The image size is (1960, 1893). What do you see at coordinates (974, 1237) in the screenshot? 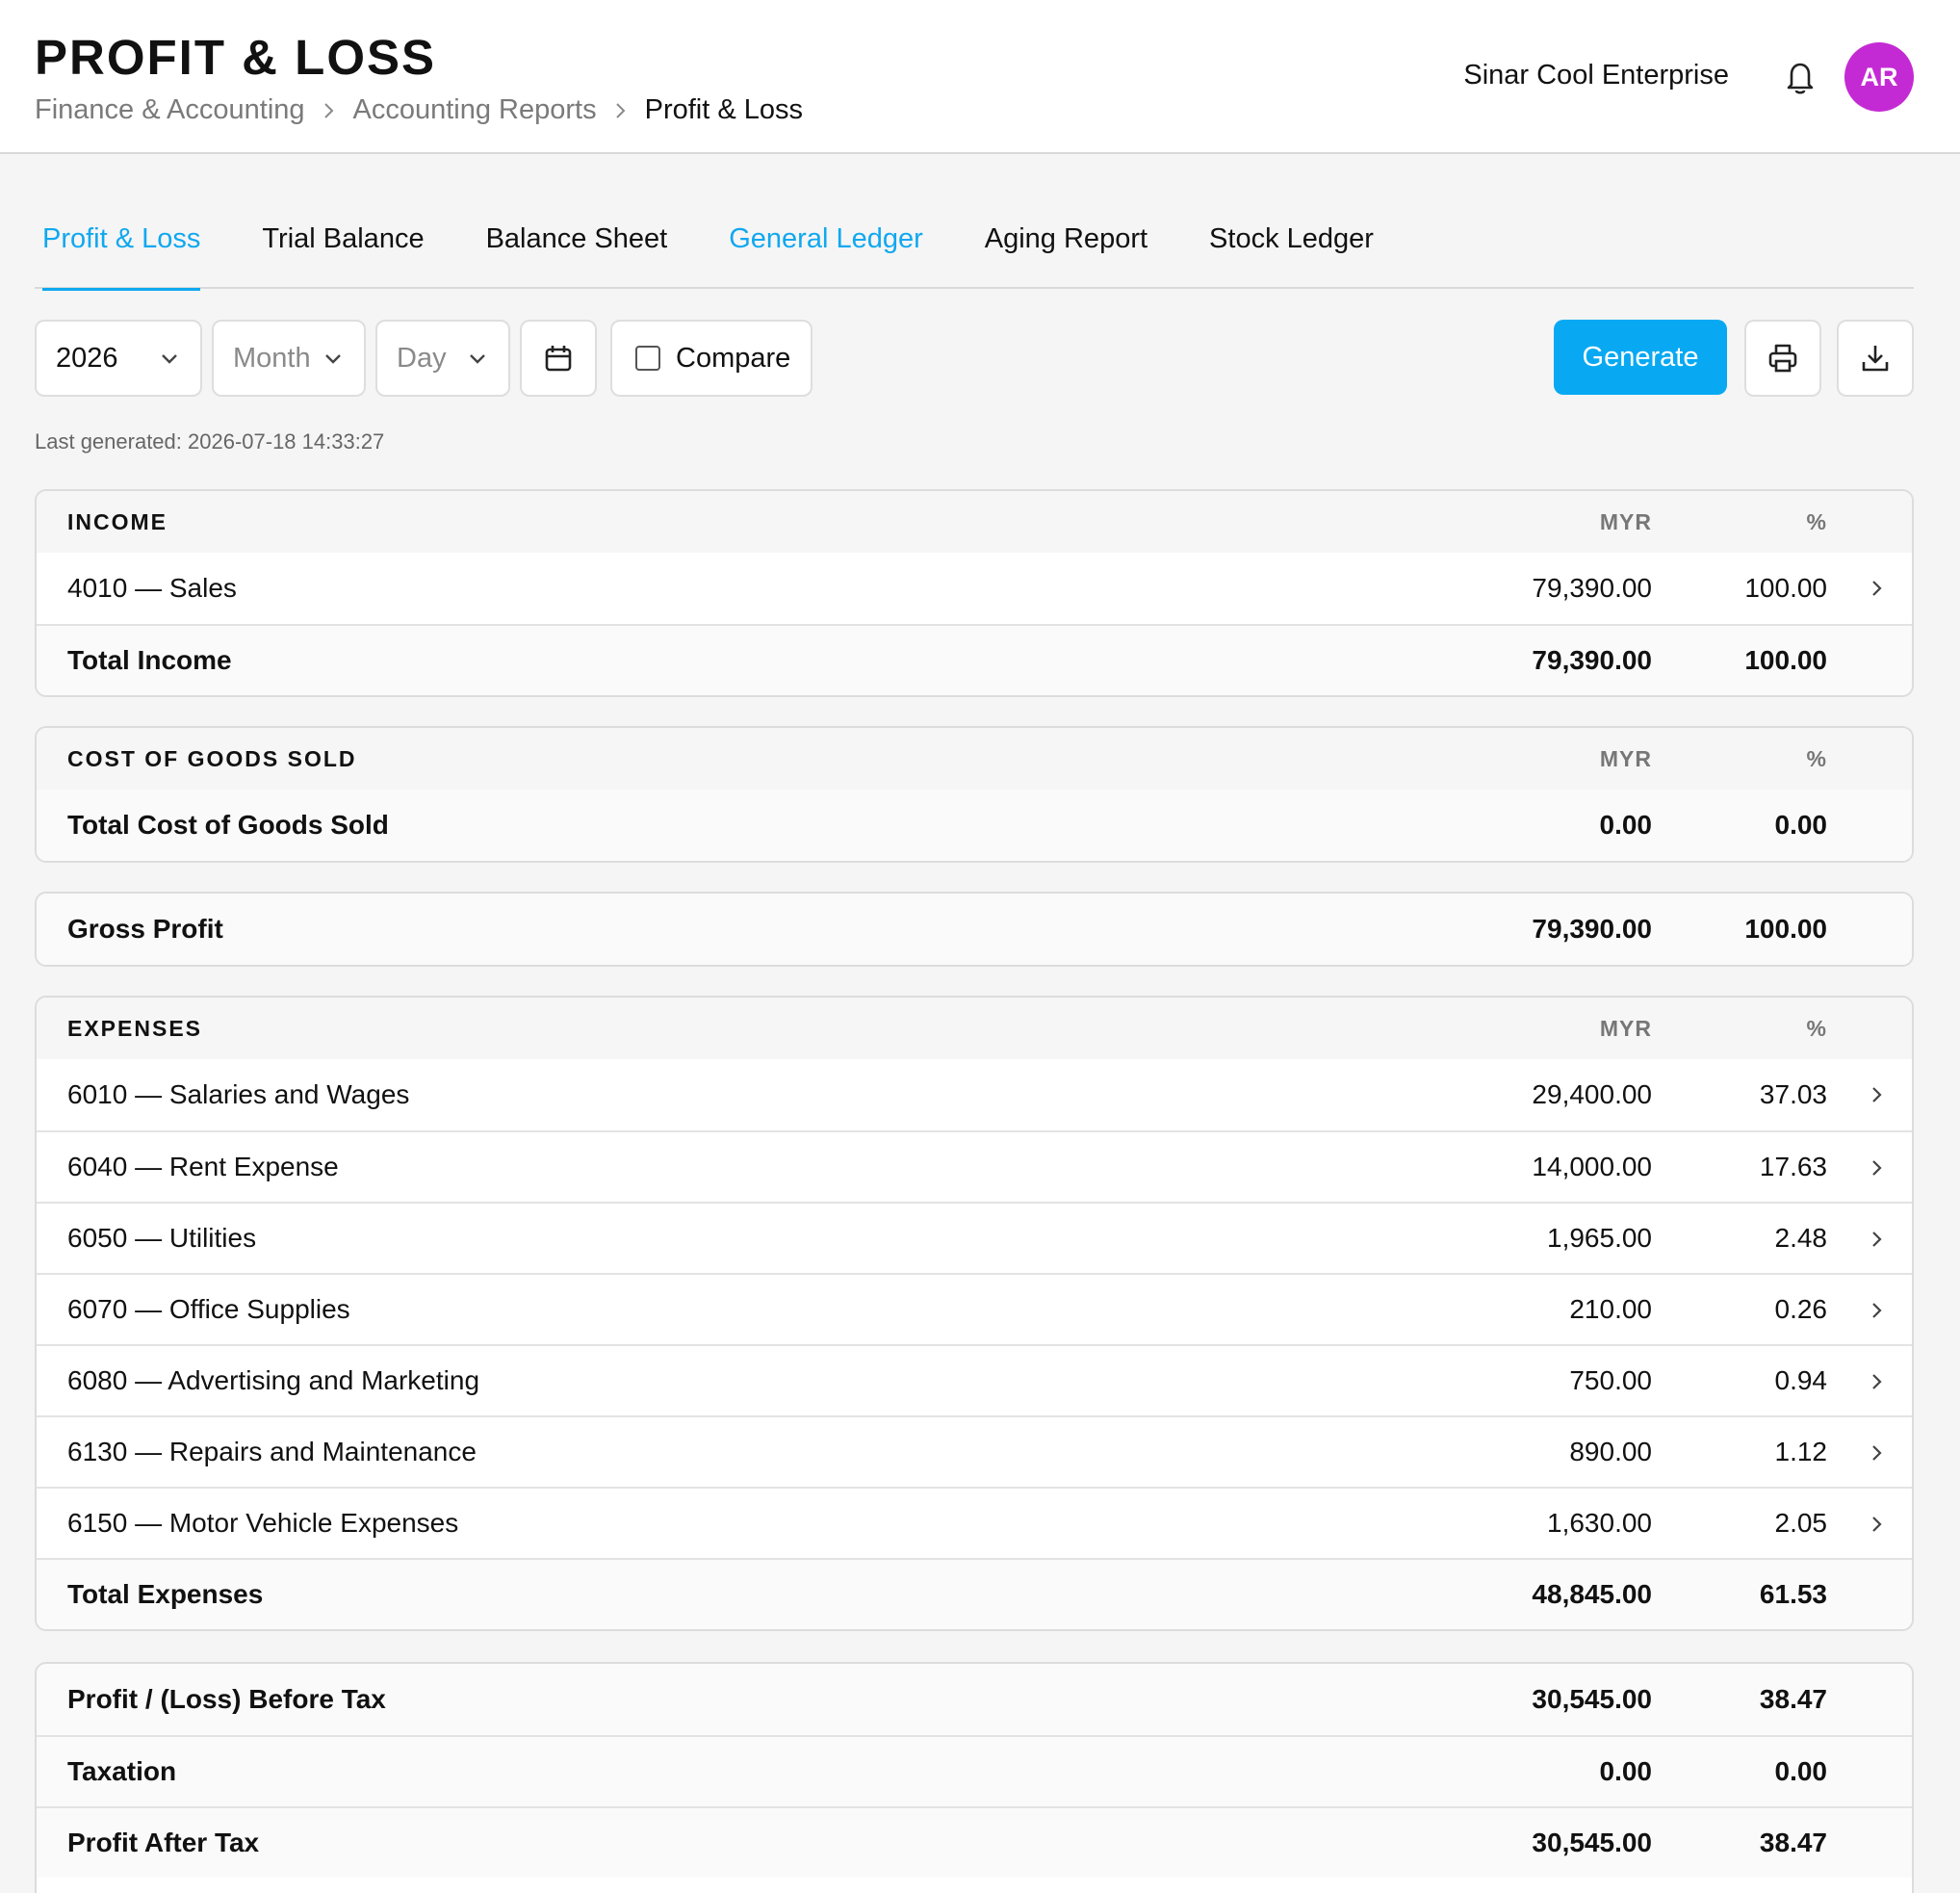
I see `account-row: 6050 — Utilities 1,965.00 2.48` at bounding box center [974, 1237].